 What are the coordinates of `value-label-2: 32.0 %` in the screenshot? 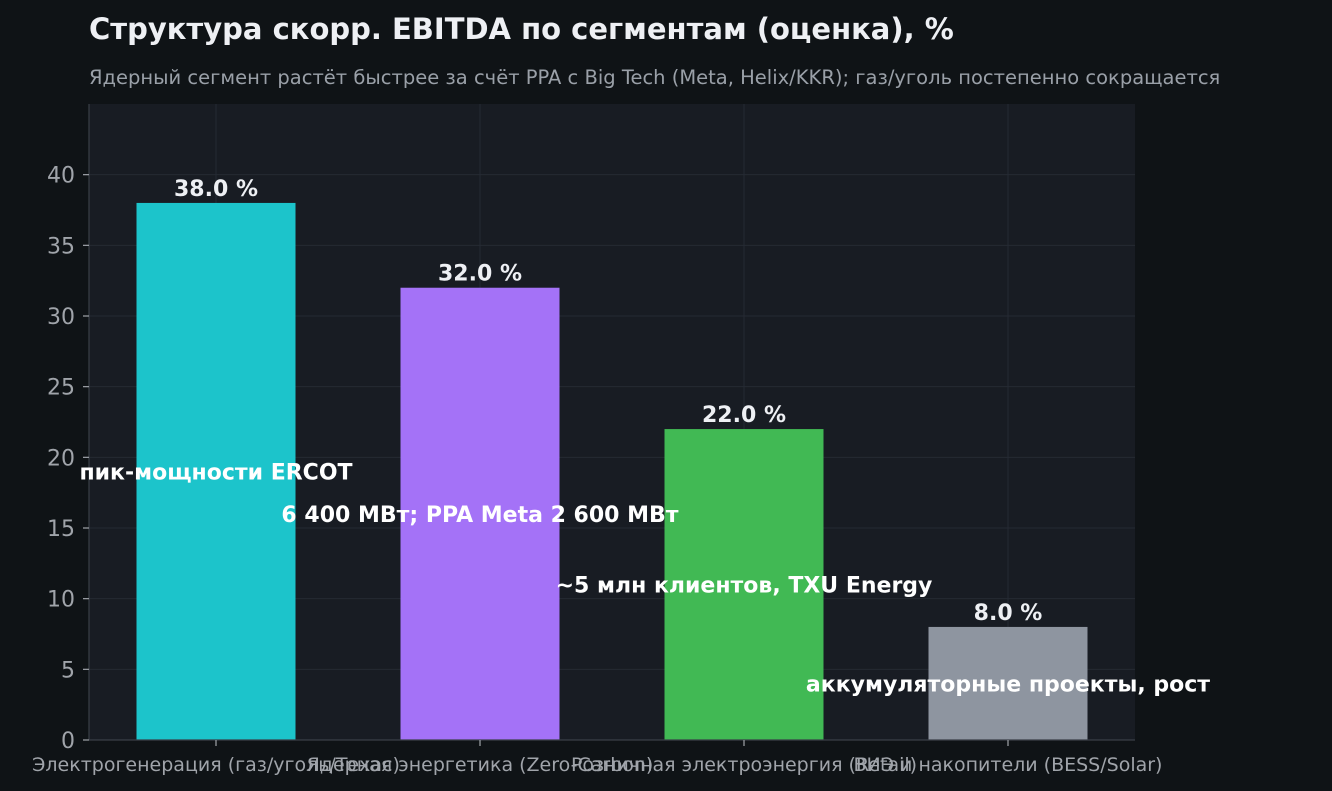 It's located at (480, 274).